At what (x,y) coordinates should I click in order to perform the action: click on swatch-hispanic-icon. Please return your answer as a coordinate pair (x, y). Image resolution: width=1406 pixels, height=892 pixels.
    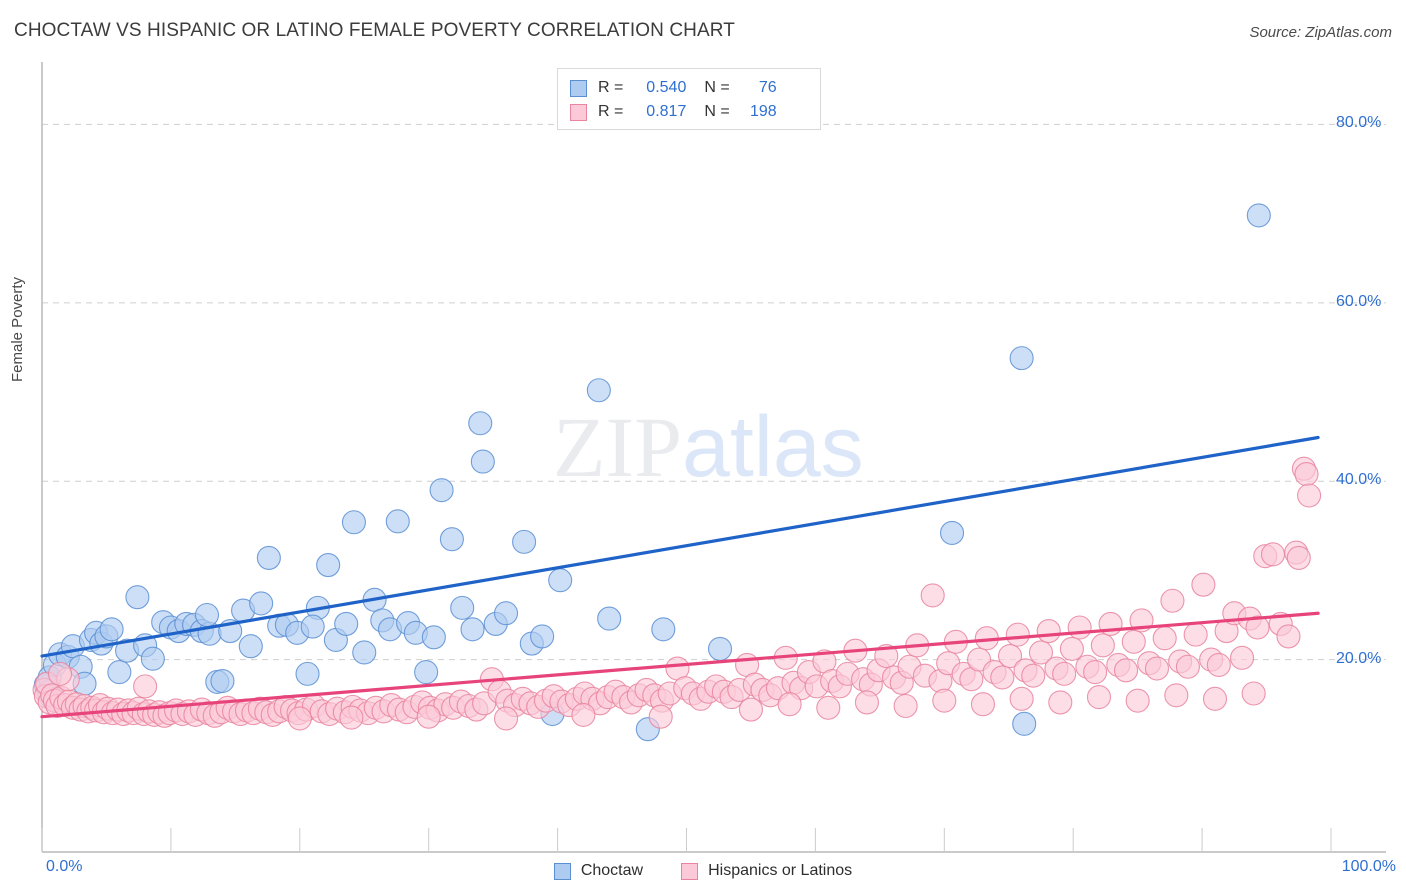
    Looking at the image, I should click on (578, 112).